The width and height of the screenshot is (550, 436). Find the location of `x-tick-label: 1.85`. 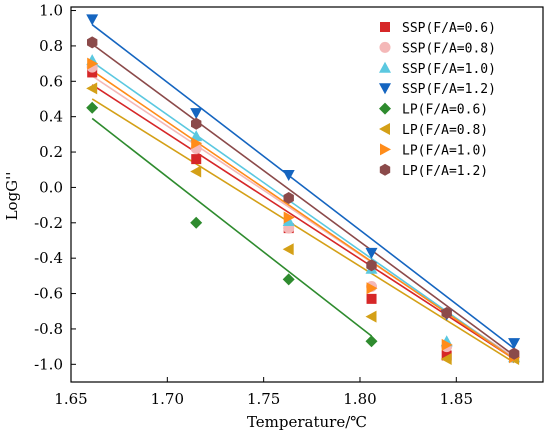

x-tick-label: 1.85 is located at coordinates (456, 399).